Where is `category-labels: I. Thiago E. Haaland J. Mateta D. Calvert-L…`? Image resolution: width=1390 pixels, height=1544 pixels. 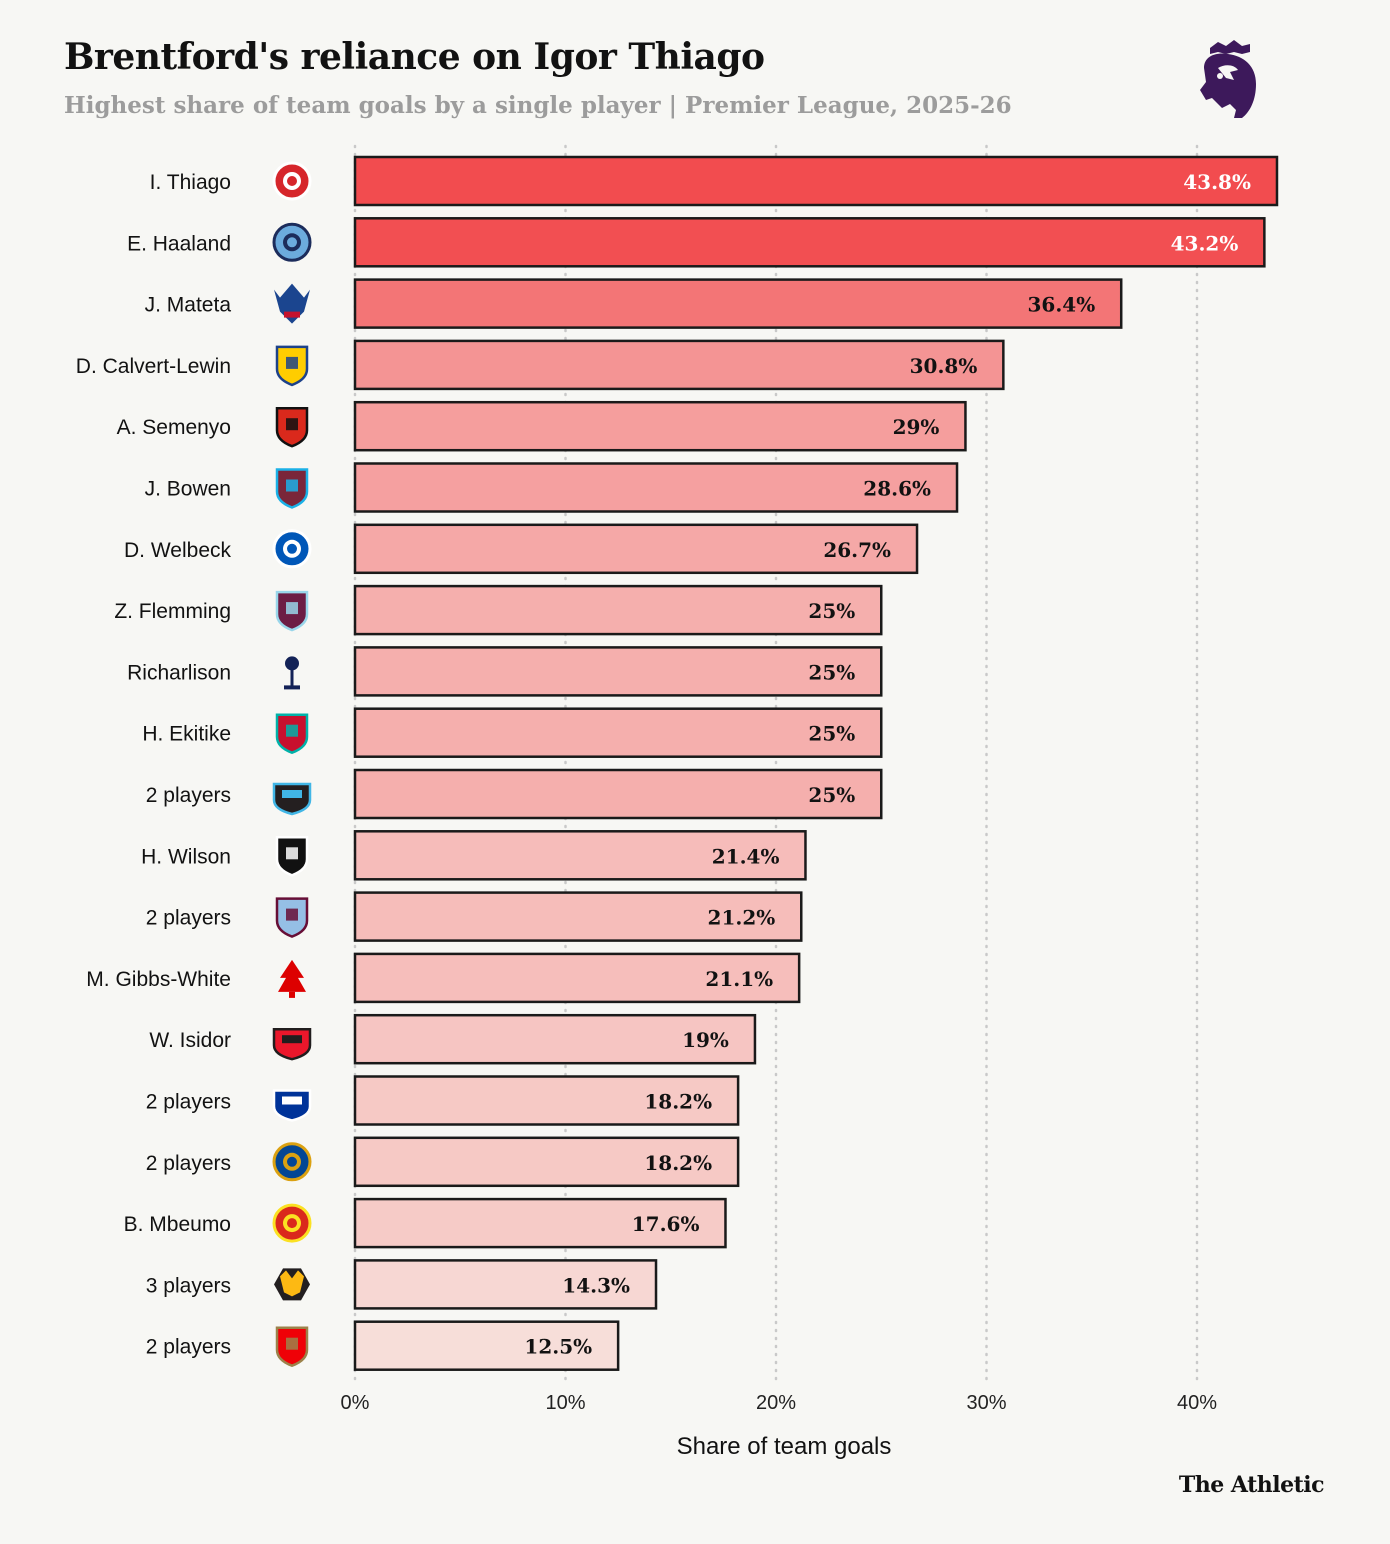 category-labels: I. Thiago E. Haaland J. Mateta D. Calvert-L… is located at coordinates (154, 765).